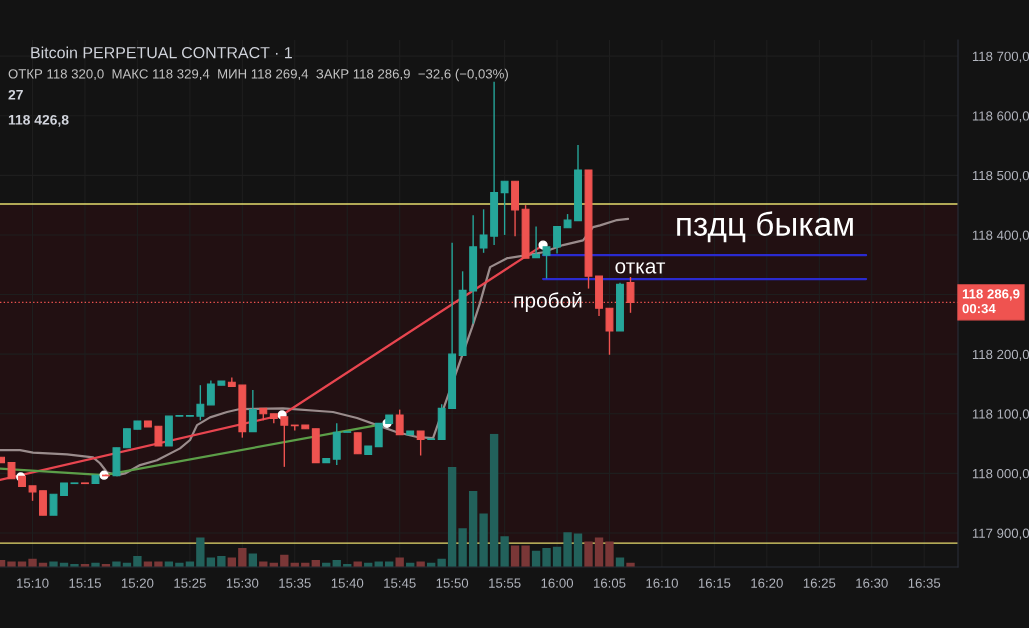 This screenshot has width=1029, height=628. I want to click on x-tick-label: 15:55, so click(505, 583).